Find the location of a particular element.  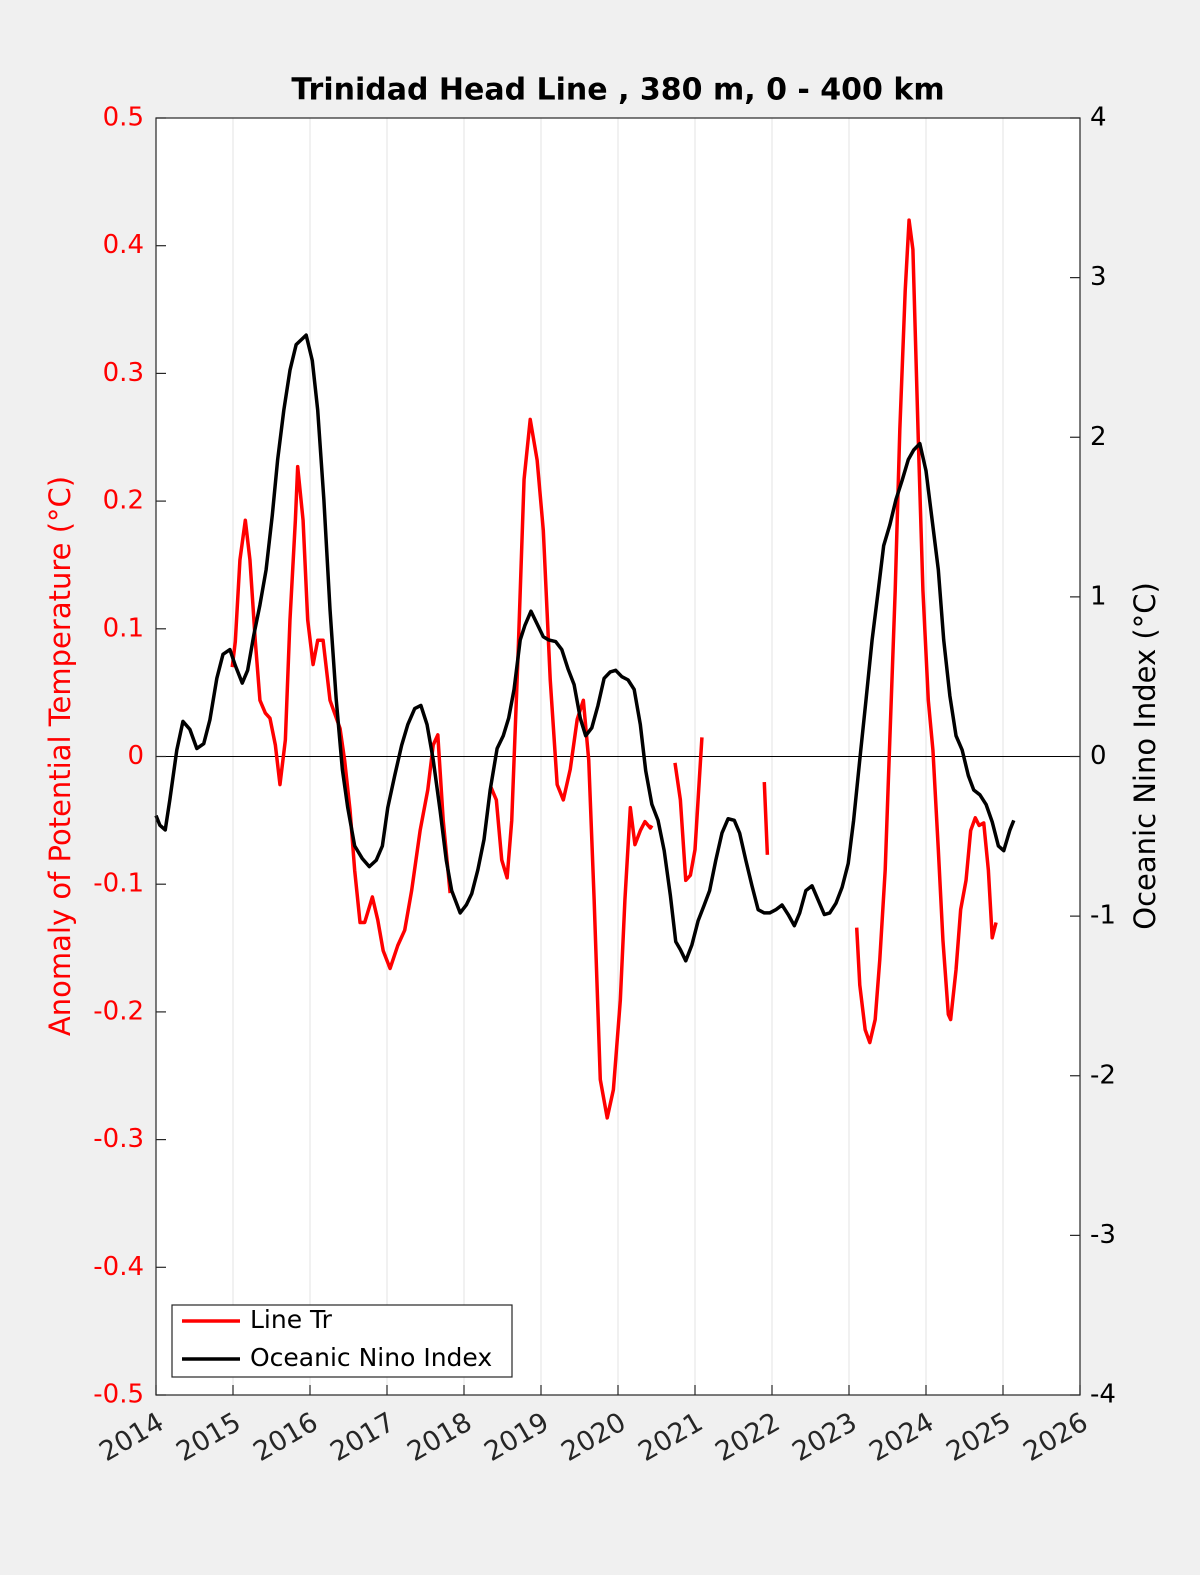

y-tick-label: 0 is located at coordinates (135, 756).